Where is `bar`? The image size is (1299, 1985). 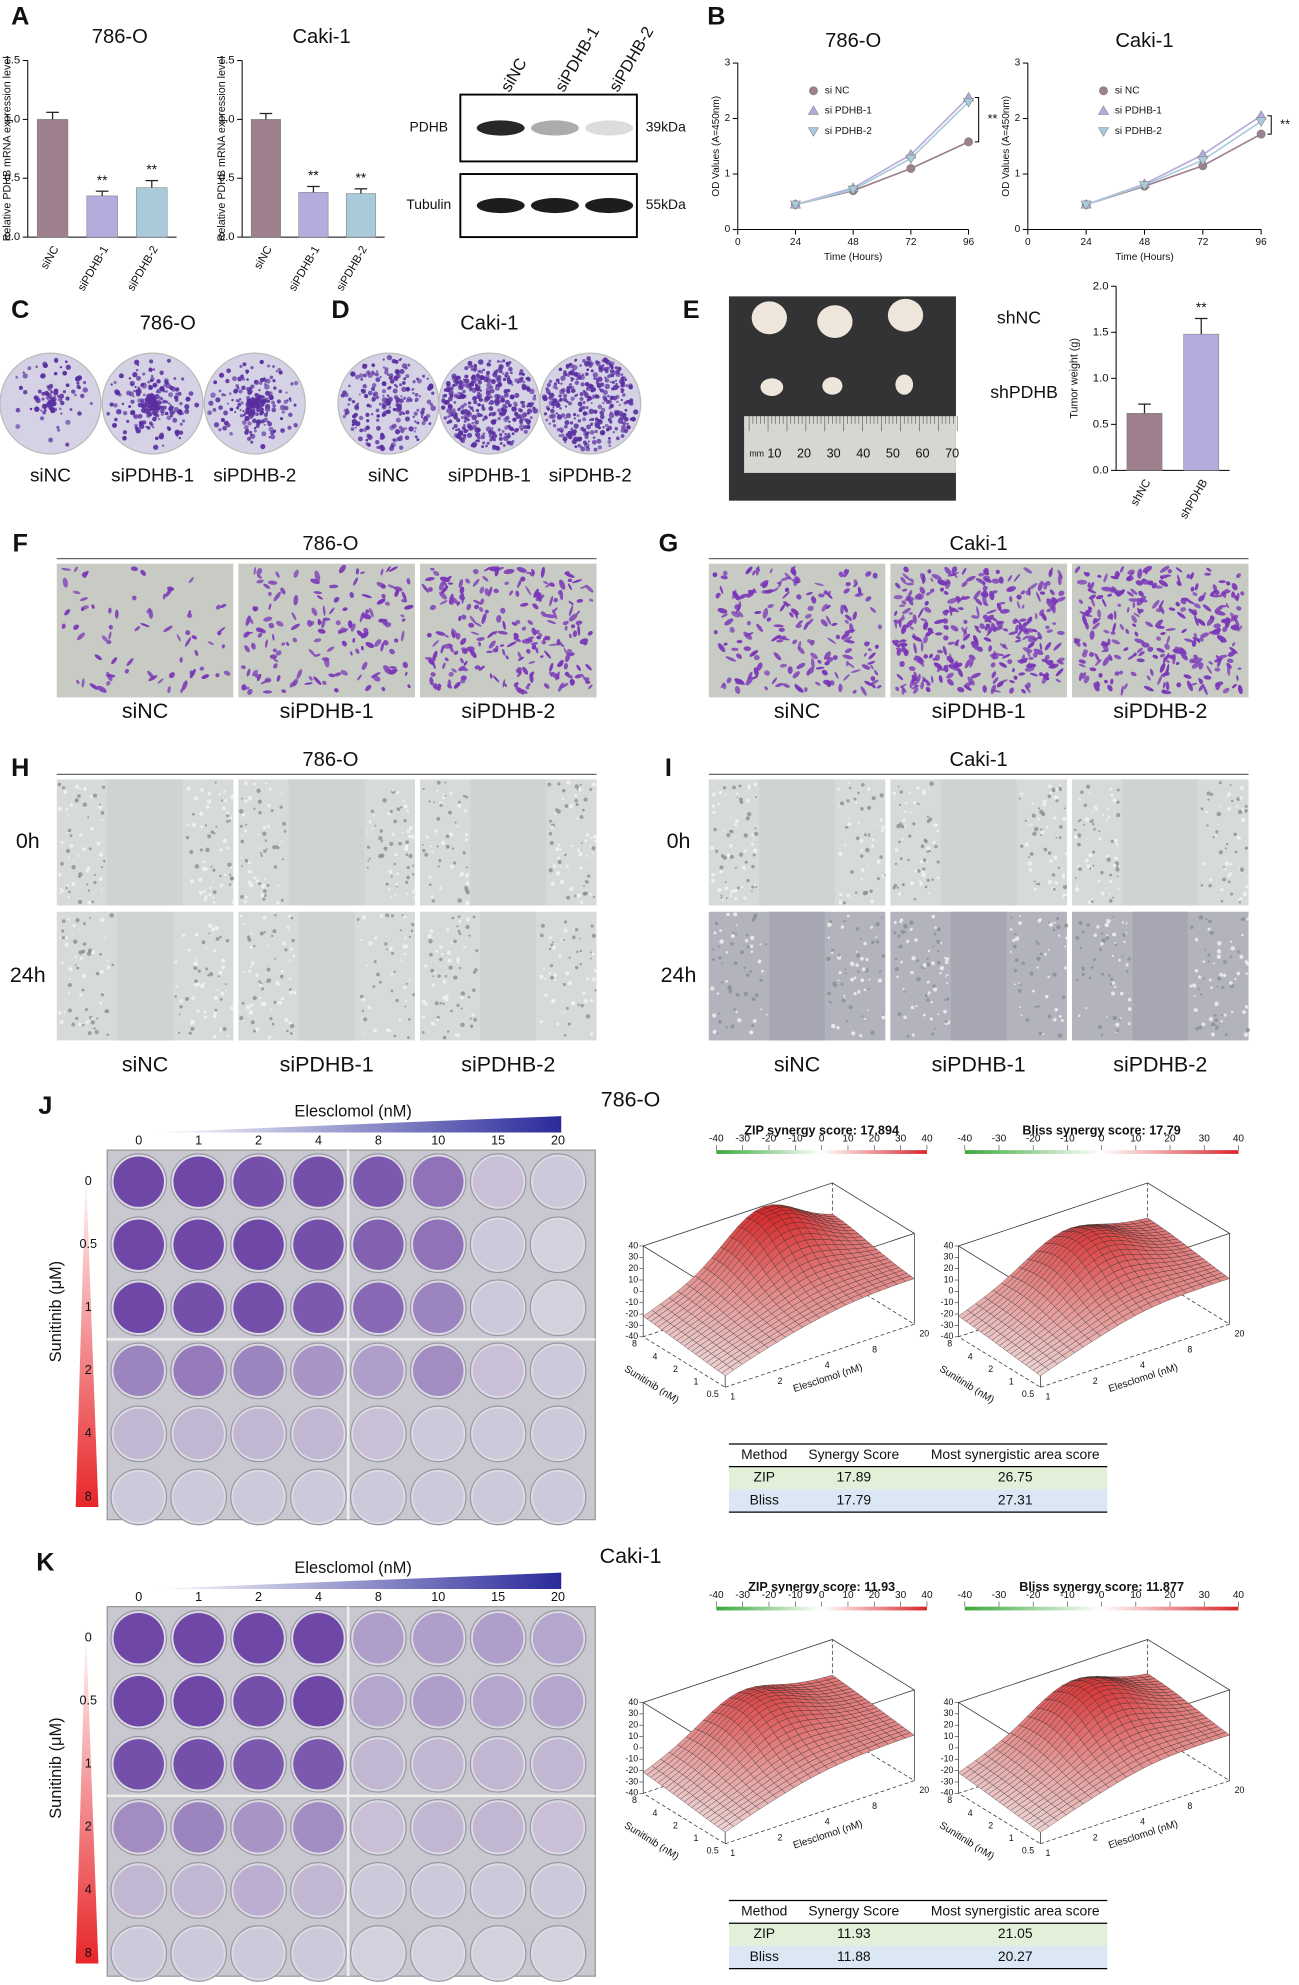 bar is located at coordinates (152, 212).